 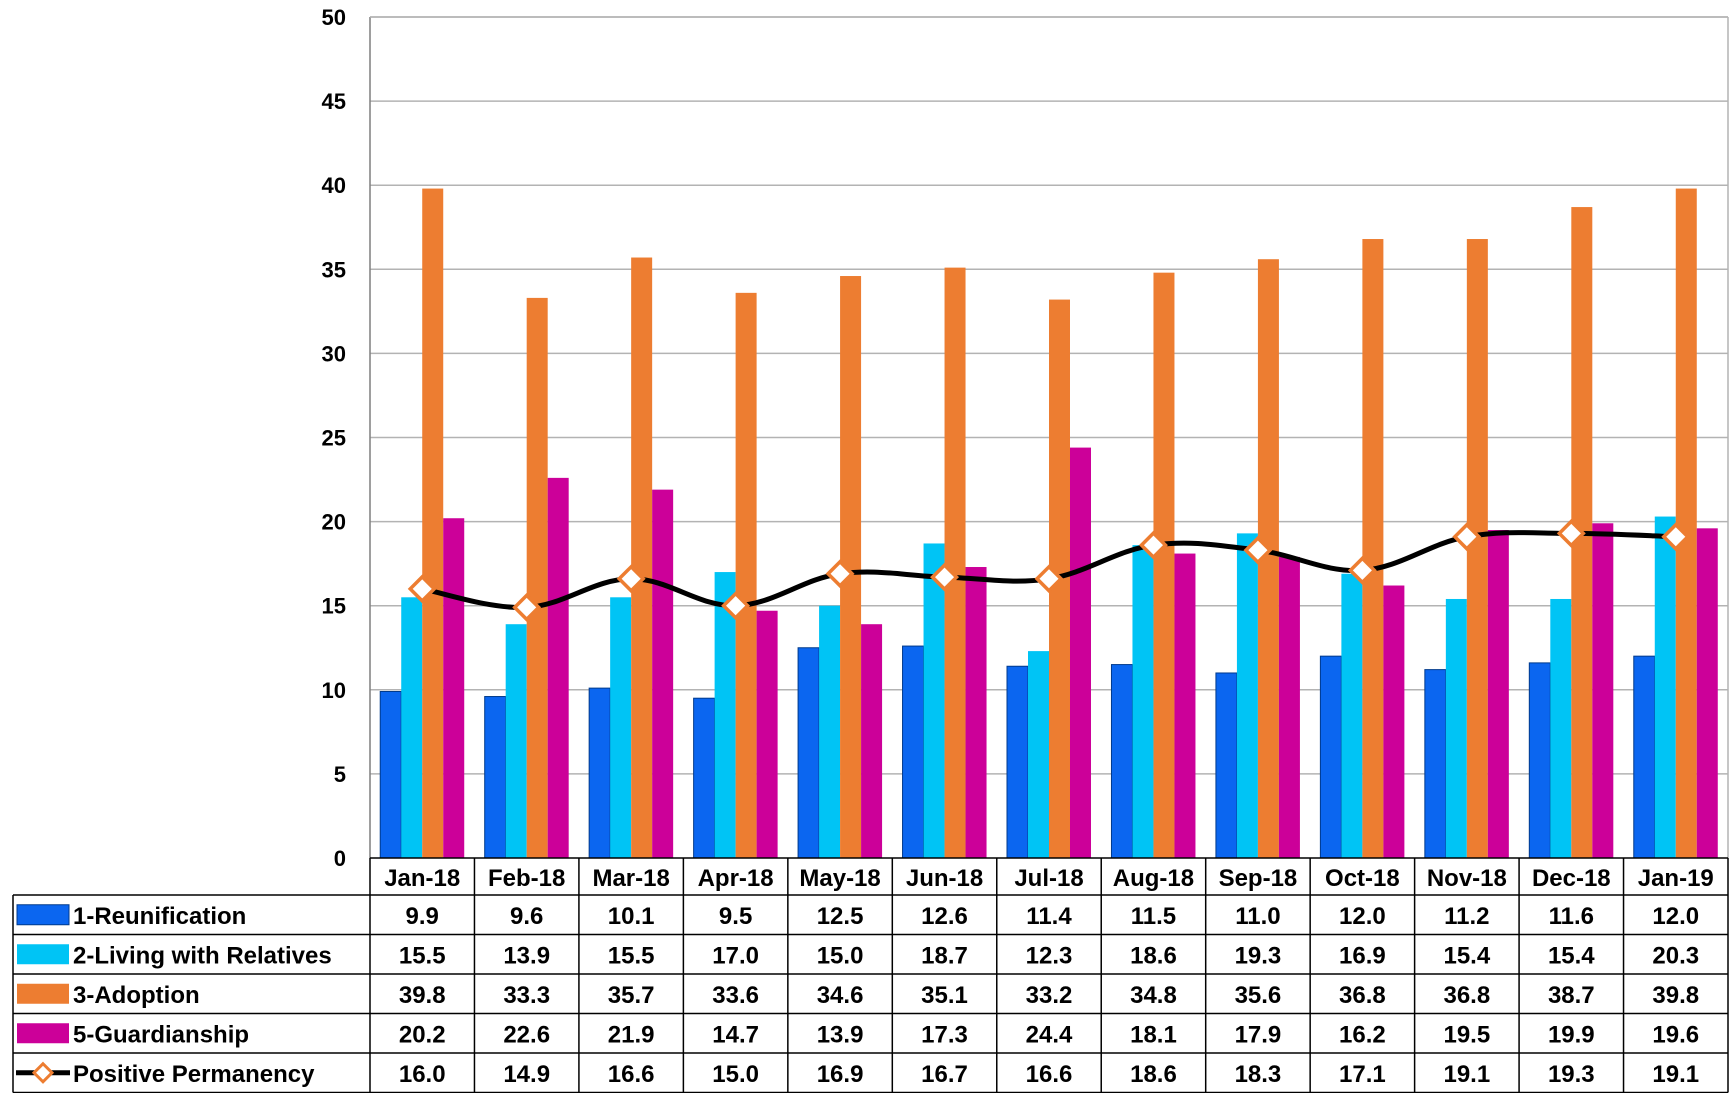 What do you see at coordinates (136, 995) in the screenshot?
I see `series-label-3-adoption: 3-Adoption` at bounding box center [136, 995].